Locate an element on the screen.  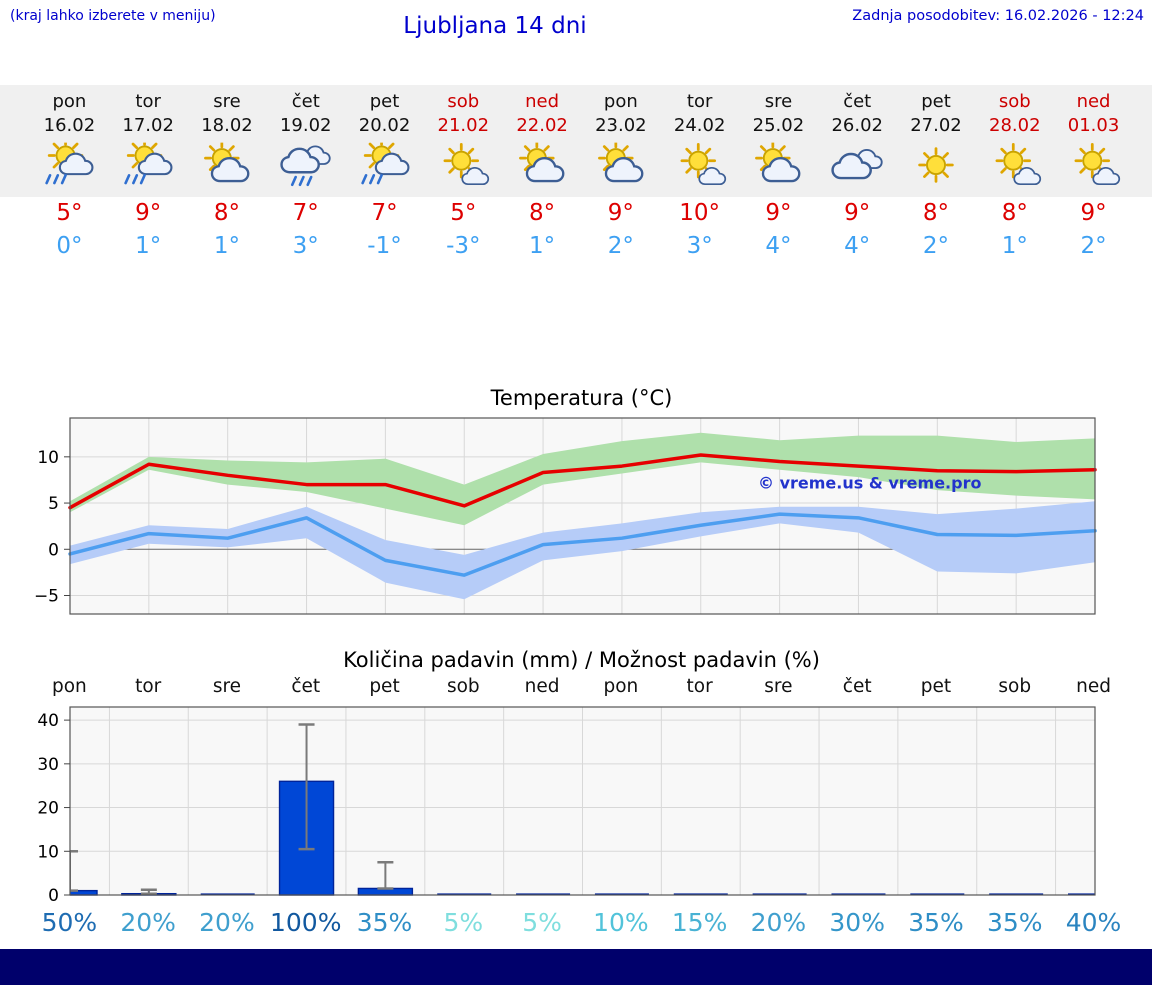
last-update: Zadnja posodobitev: 16.02.2026 - 12:24 is located at coordinates (998, 16).